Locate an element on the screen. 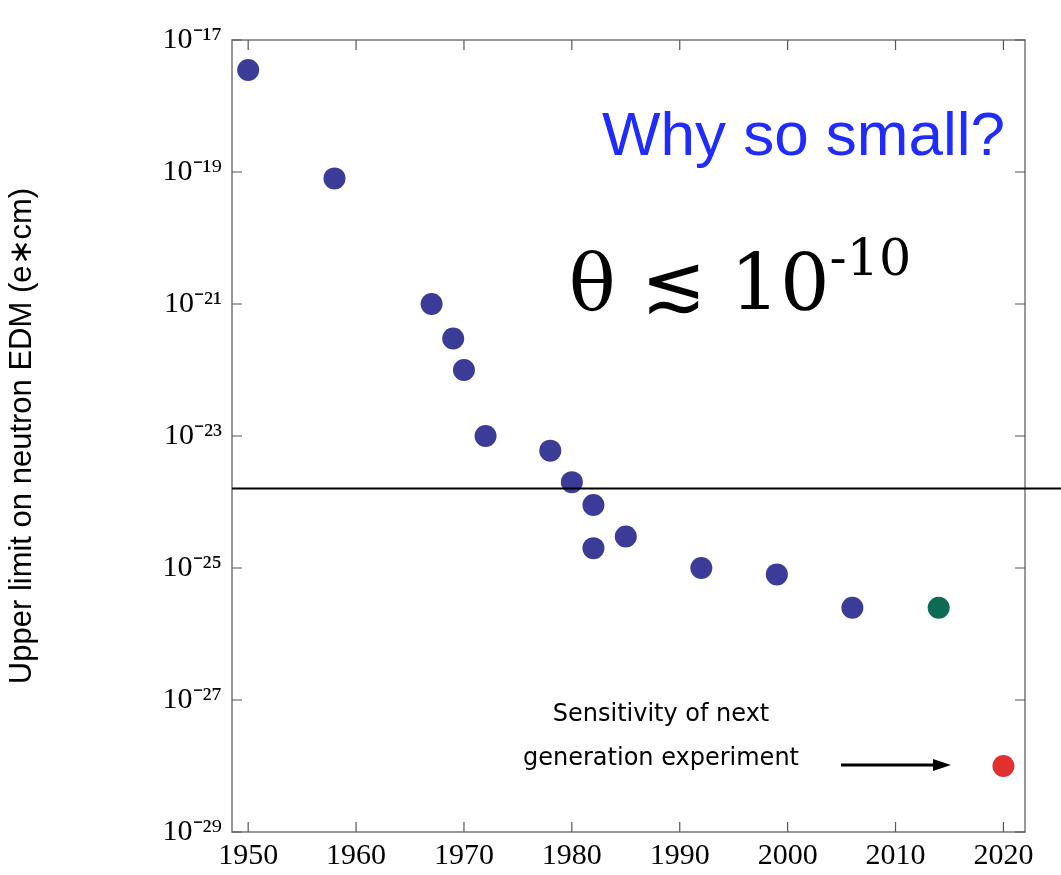 The width and height of the screenshot is (1061, 875). x-tick-label: 1980 is located at coordinates (571, 853).